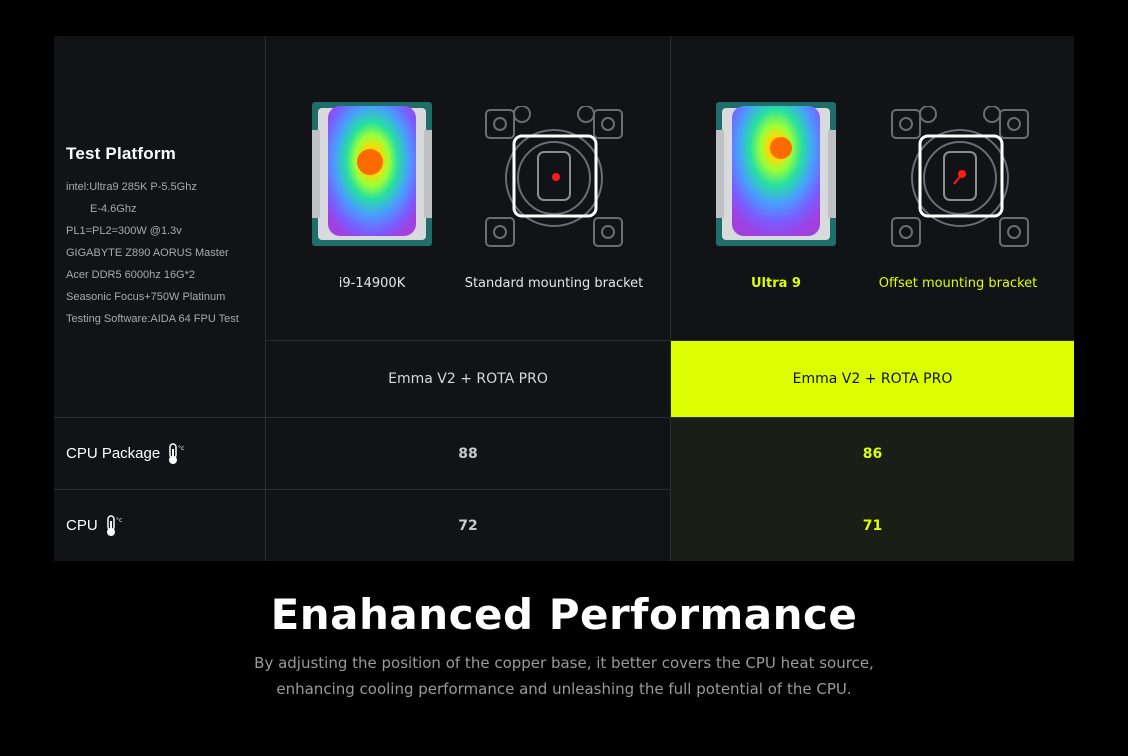 This screenshot has width=1128, height=756. What do you see at coordinates (124, 231) in the screenshot?
I see `spec-power: PL1=PL2=300W @1.3v` at bounding box center [124, 231].